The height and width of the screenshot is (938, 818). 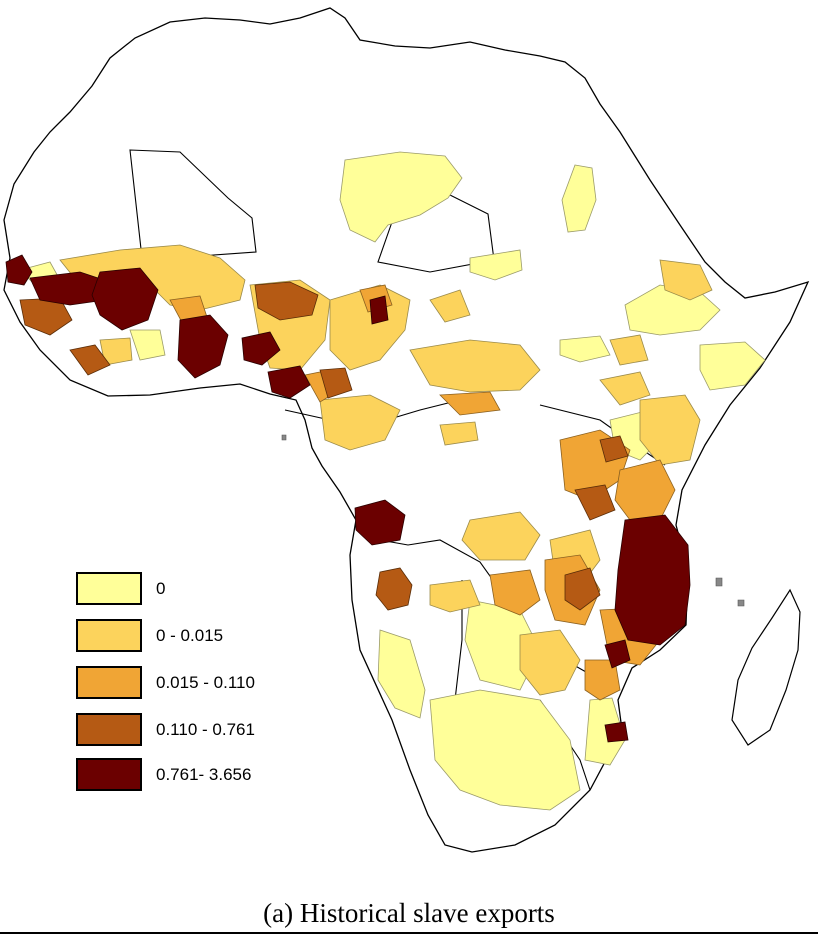 I want to click on legend-label: 0 - 0.015, so click(x=190, y=635).